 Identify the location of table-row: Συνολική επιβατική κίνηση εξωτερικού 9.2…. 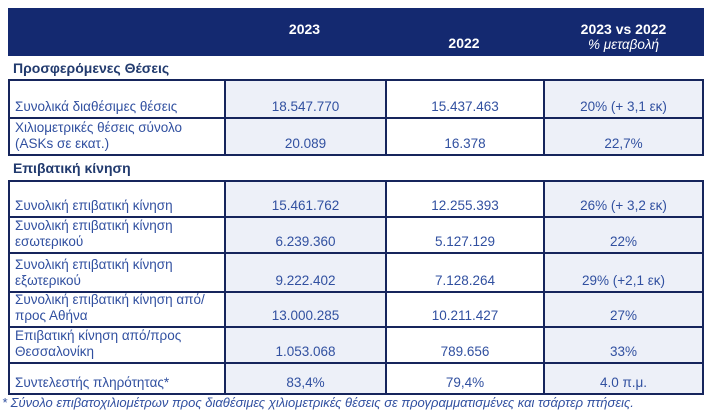
(356, 273).